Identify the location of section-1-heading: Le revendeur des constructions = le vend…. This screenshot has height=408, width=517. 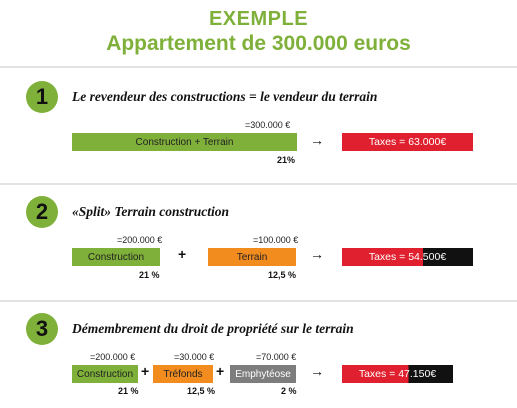
(225, 96).